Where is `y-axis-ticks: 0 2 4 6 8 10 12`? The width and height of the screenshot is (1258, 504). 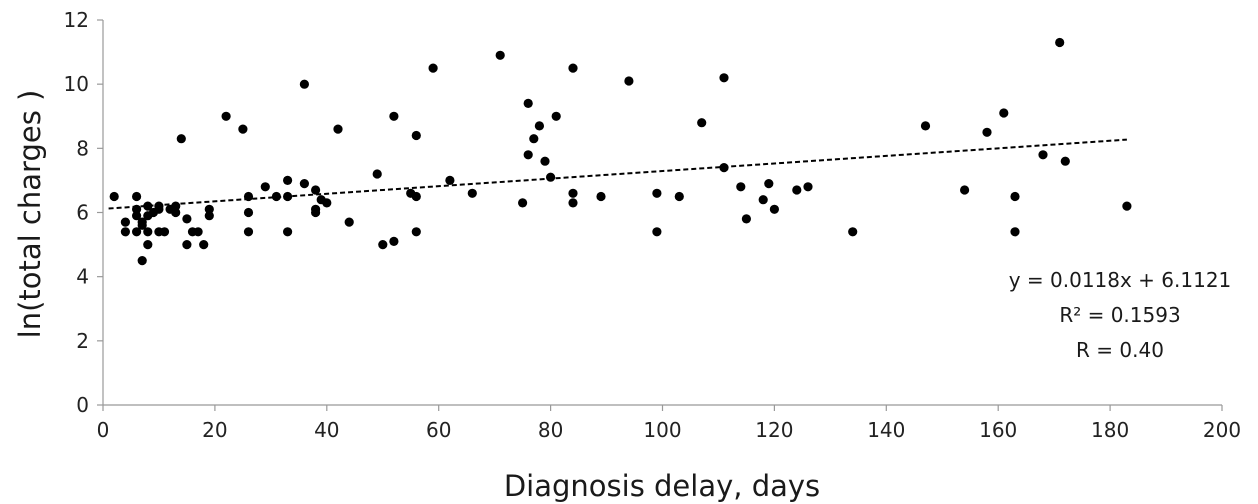 y-axis-ticks: 0 2 4 6 8 10 12 is located at coordinates (83, 212).